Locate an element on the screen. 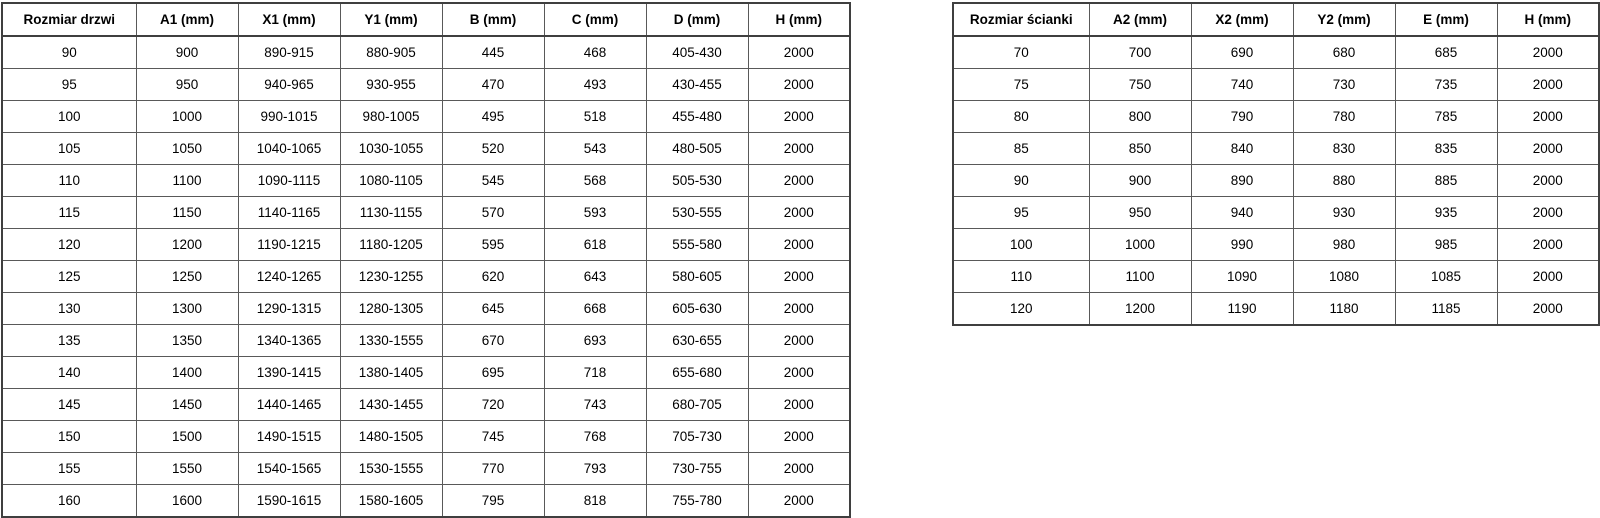  header-cell: Y2 (mm) is located at coordinates (1344, 19).